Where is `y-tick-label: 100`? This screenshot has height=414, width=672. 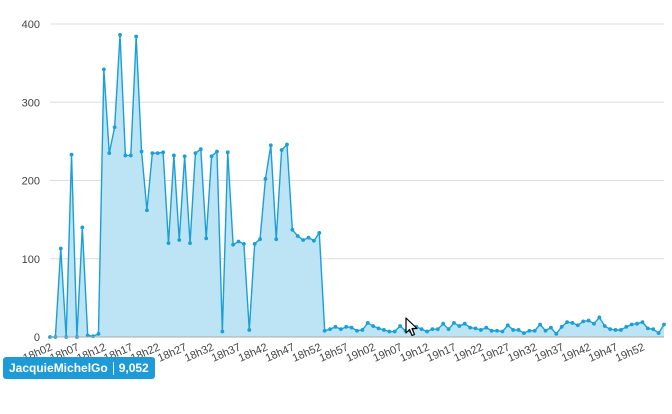
y-tick-label: 100 is located at coordinates (31, 260).